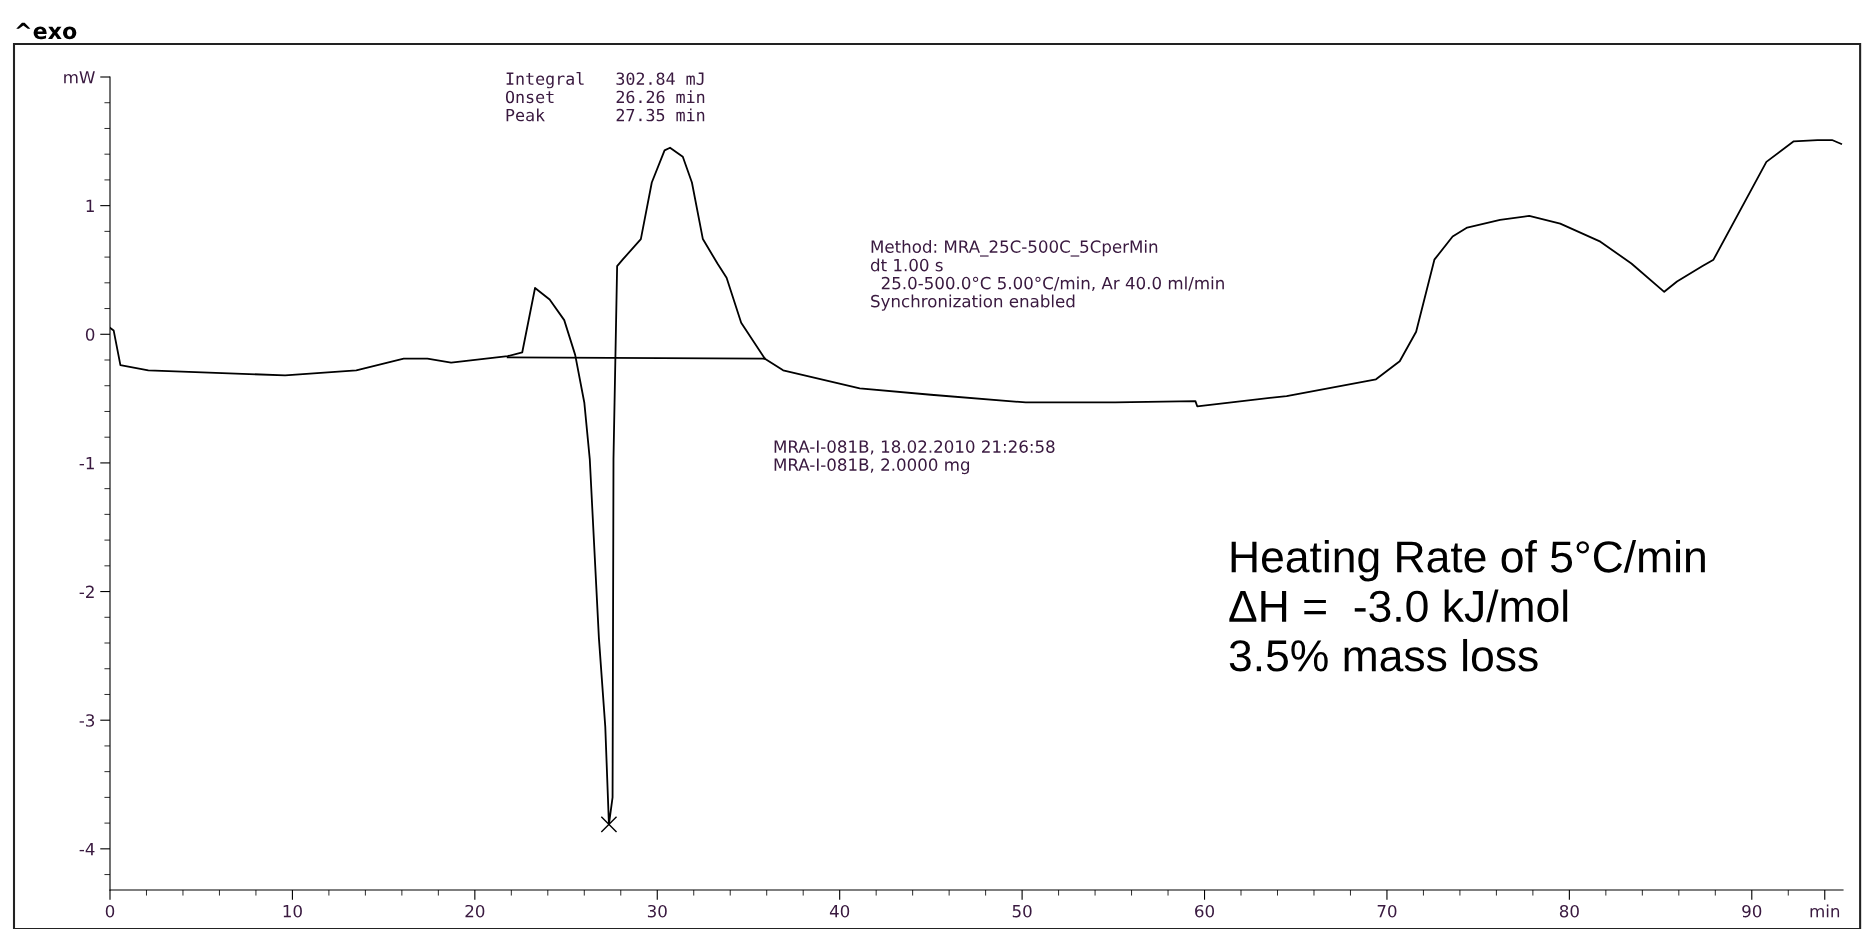 Image resolution: width=1862 pixels, height=929 pixels. Describe the element at coordinates (1752, 911) in the screenshot. I see `x-tick-label: 90` at that location.